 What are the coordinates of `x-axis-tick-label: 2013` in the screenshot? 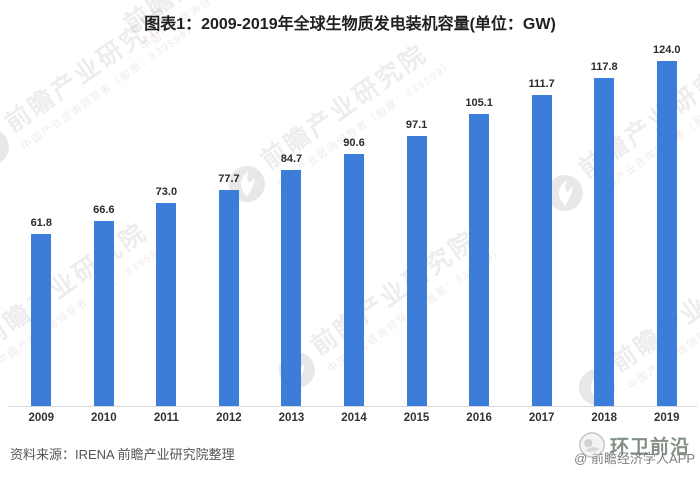 It's located at (291, 418).